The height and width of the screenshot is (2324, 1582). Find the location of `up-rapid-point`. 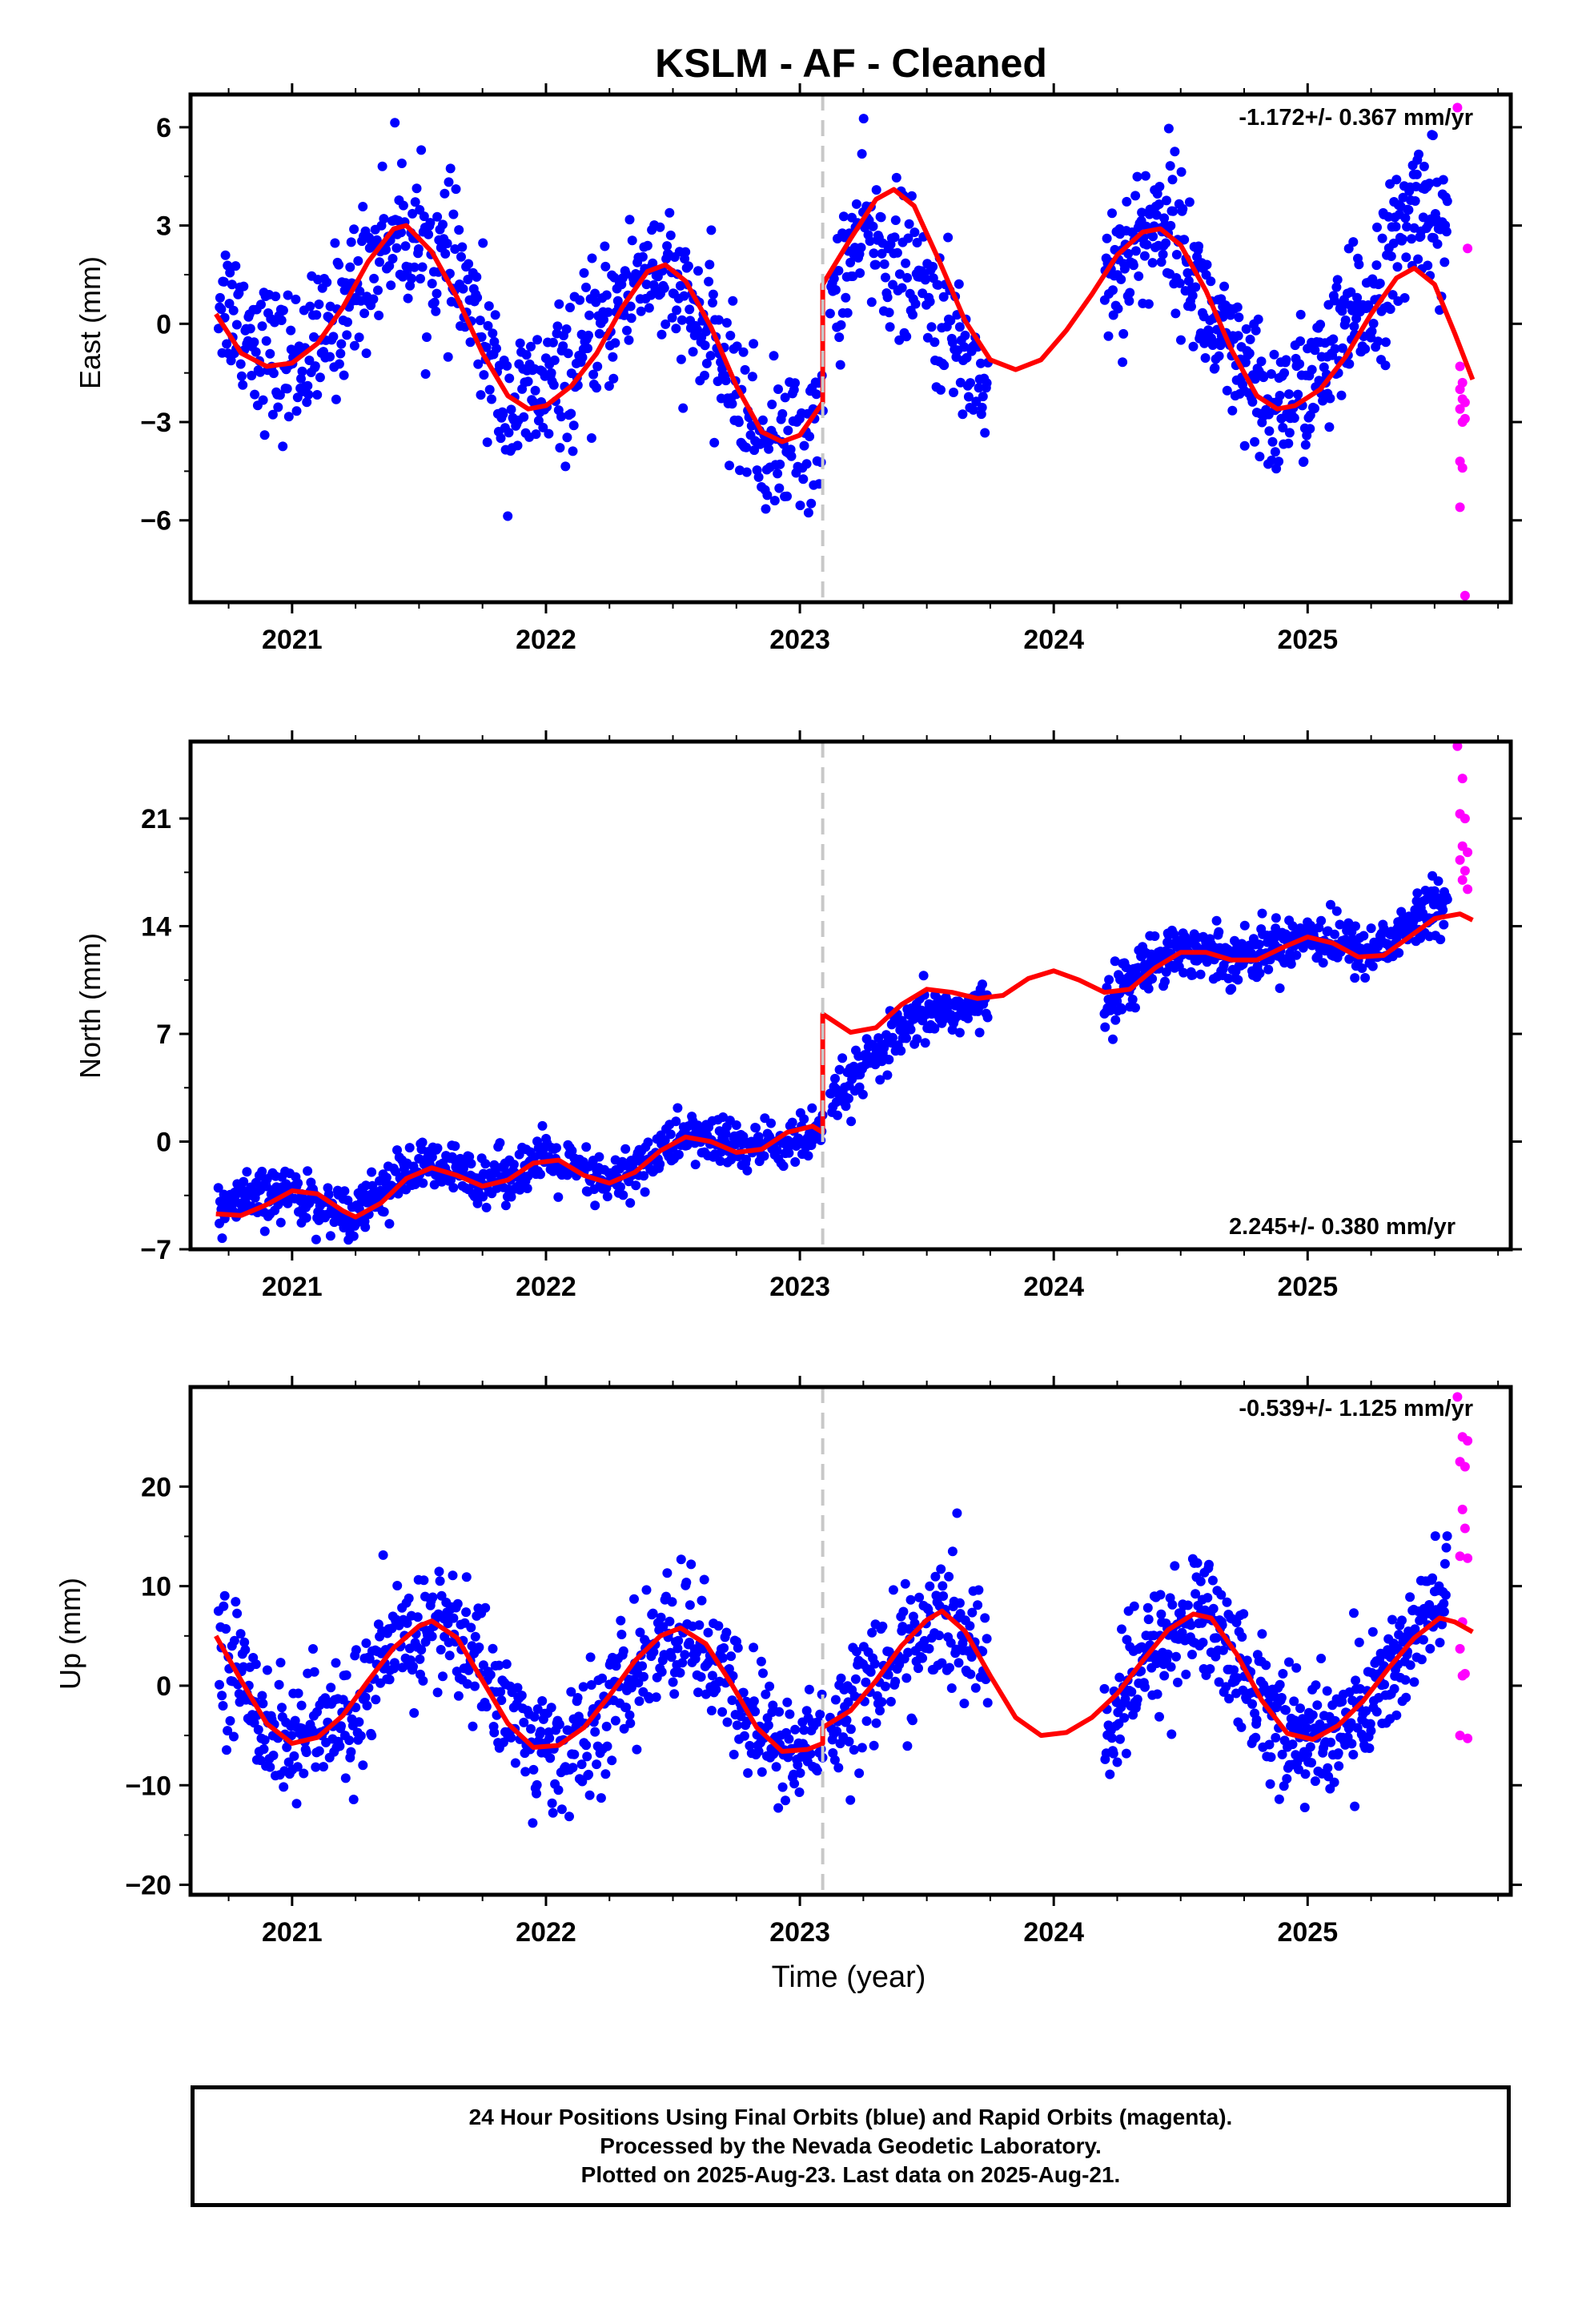

up-rapid-point is located at coordinates (1465, 1467).